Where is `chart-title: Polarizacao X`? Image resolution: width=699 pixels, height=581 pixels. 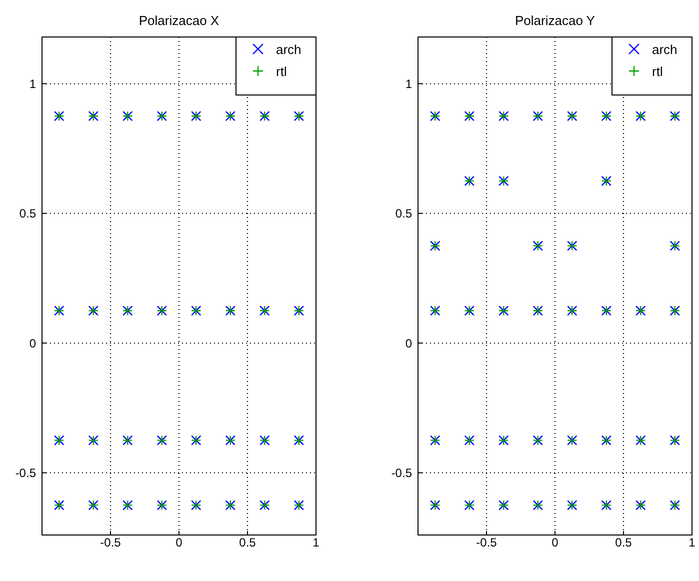 chart-title: Polarizacao X is located at coordinates (179, 20).